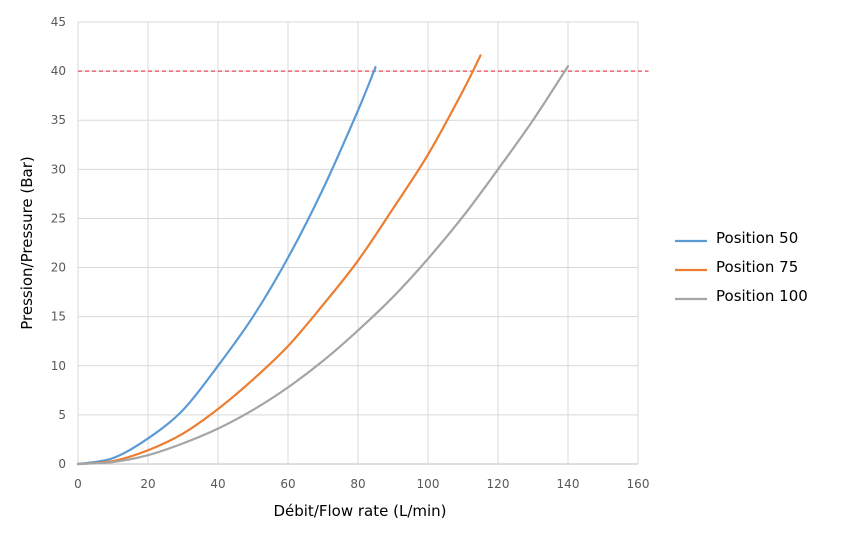 Image resolution: width=850 pixels, height=535 pixels. Describe the element at coordinates (217, 484) in the screenshot. I see `x-tick-label: 40` at that location.